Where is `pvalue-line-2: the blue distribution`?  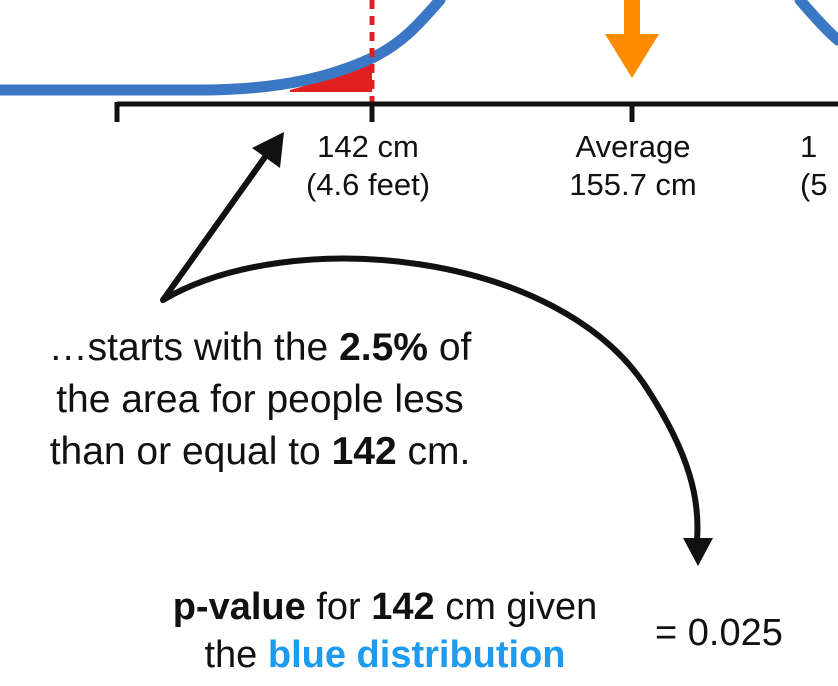 pvalue-line-2: the blue distribution is located at coordinates (385, 655).